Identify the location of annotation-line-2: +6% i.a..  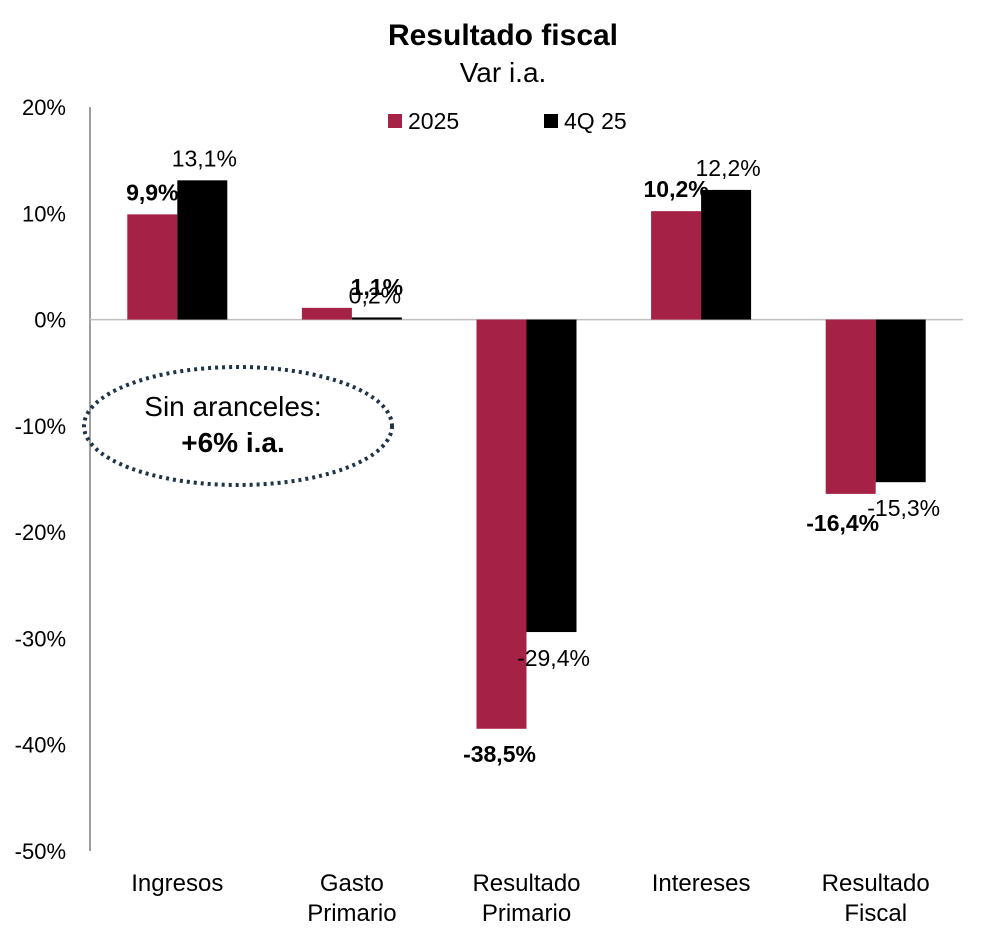
(233, 442).